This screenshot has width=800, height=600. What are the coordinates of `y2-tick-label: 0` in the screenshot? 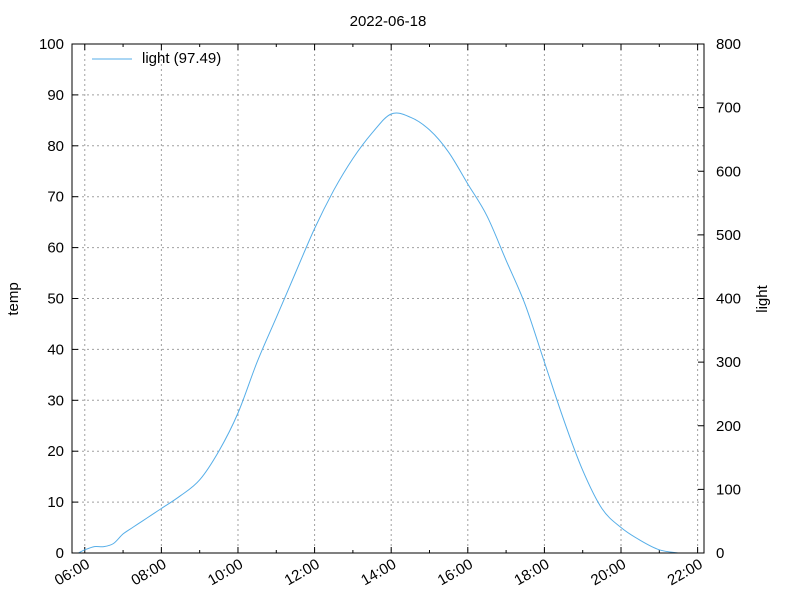 It's located at (720, 553).